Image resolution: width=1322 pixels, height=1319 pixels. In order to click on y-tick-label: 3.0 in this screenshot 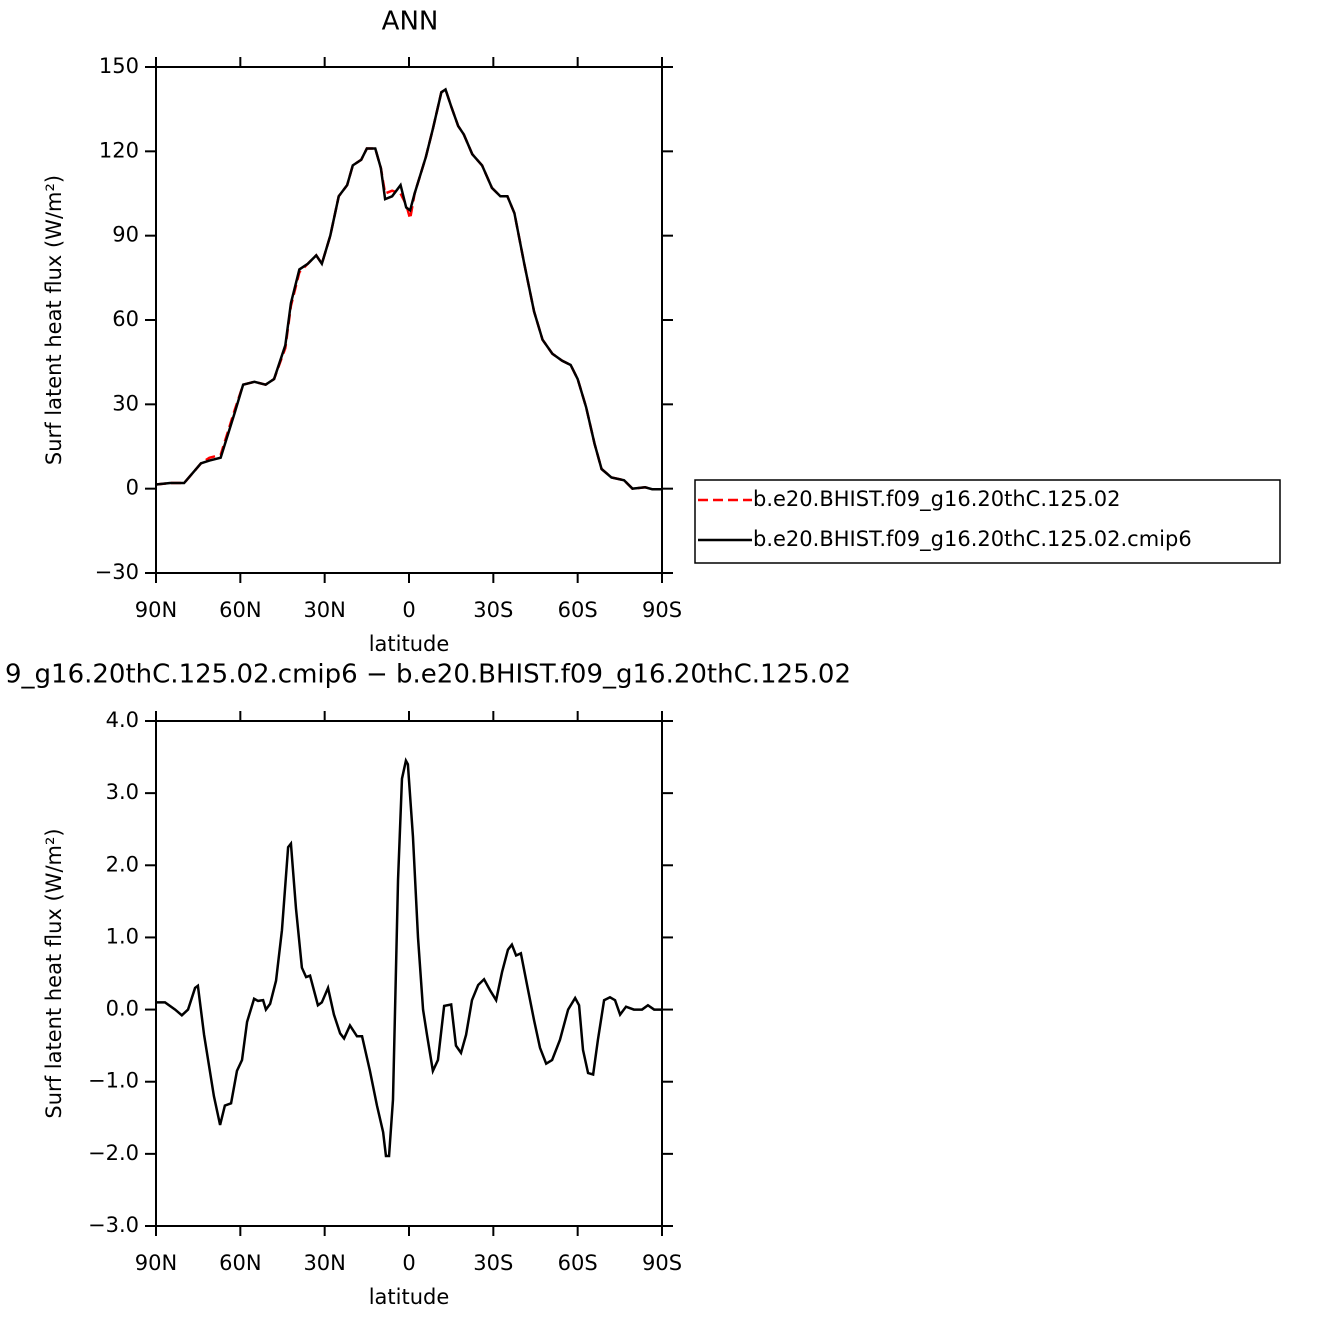, I will do `click(122, 792)`.